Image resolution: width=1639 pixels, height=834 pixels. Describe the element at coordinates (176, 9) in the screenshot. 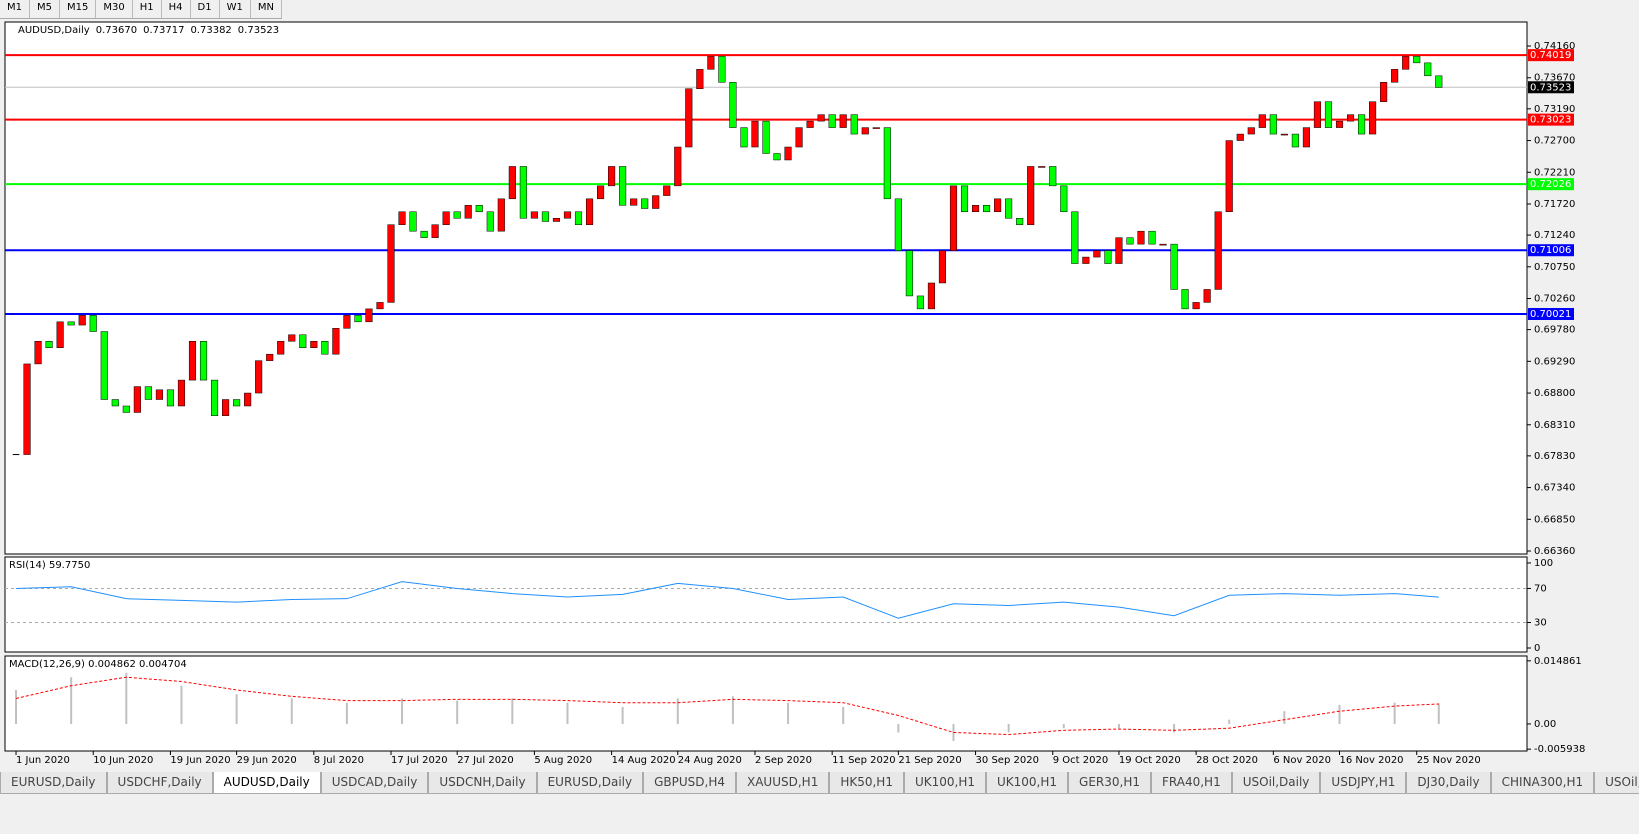

I see `timeframe-button: H4` at that location.